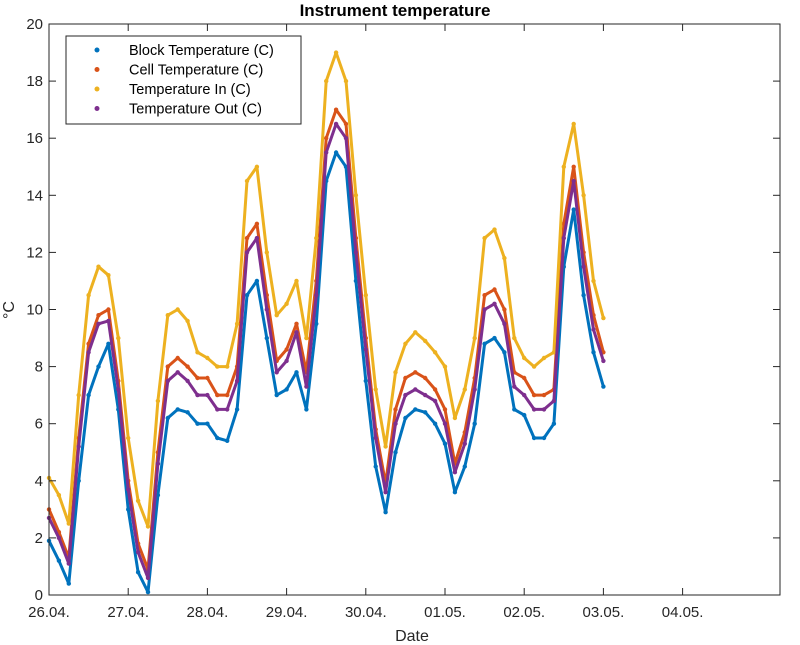  Describe the element at coordinates (195, 110) in the screenshot. I see `legend-label: Temperature Out (C)` at that location.